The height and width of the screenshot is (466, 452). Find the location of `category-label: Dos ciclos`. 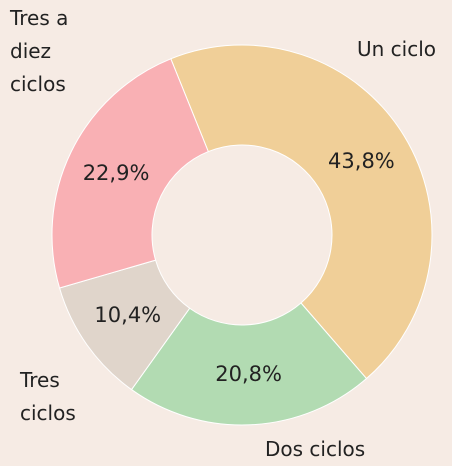

category-label: Dos ciclos is located at coordinates (315, 449).